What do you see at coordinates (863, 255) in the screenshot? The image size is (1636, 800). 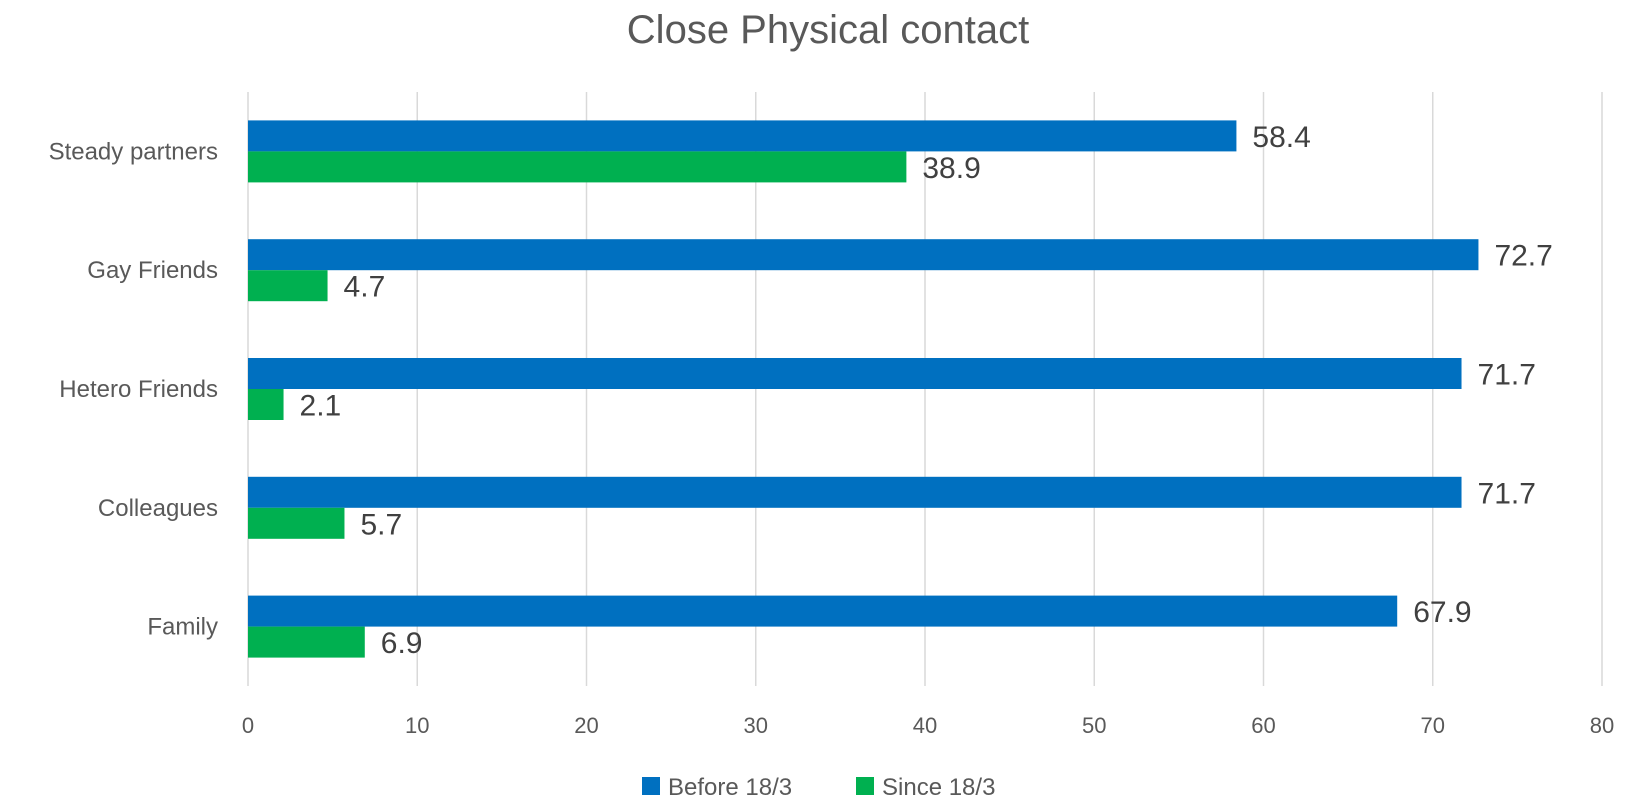 I see `bar-before-gay-friends` at bounding box center [863, 255].